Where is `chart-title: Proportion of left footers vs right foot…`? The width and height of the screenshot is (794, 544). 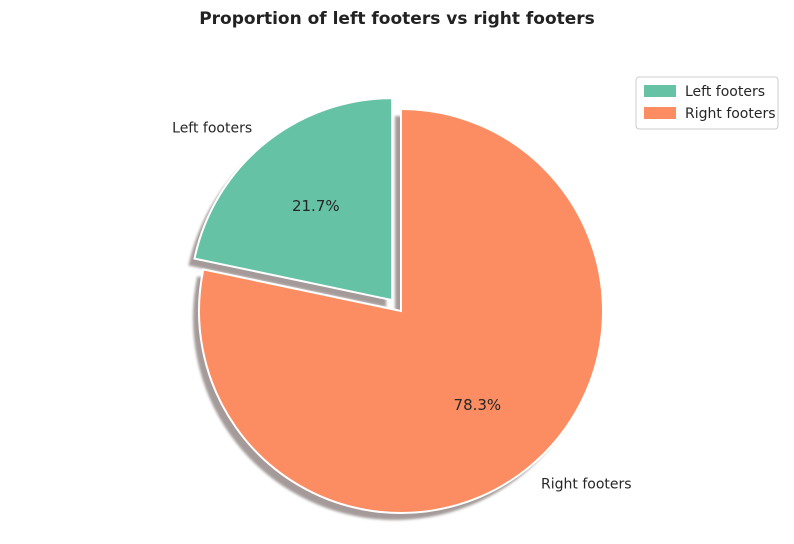 chart-title: Proportion of left footers vs right foot… is located at coordinates (397, 19).